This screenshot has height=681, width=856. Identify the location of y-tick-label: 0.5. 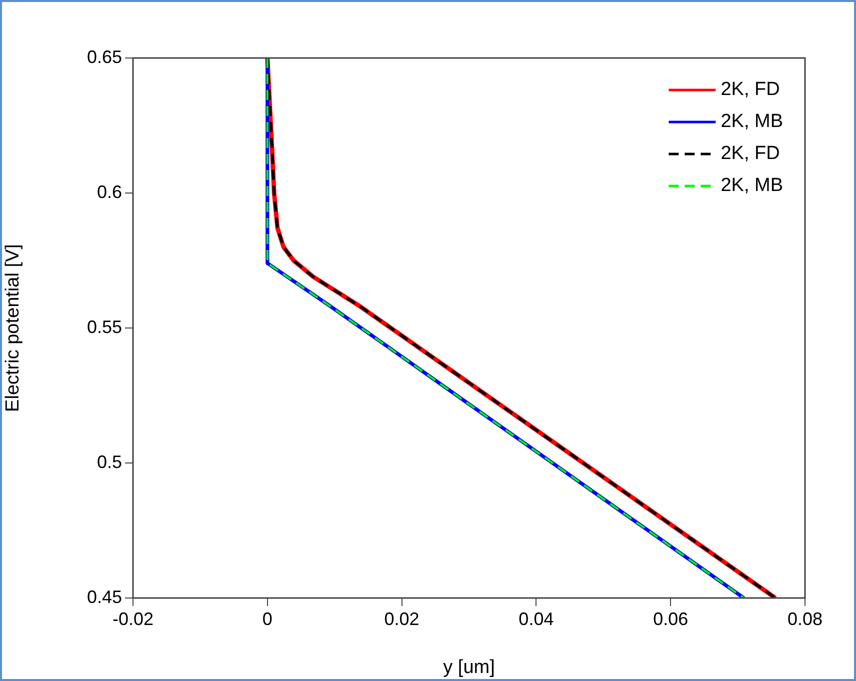
(109, 462).